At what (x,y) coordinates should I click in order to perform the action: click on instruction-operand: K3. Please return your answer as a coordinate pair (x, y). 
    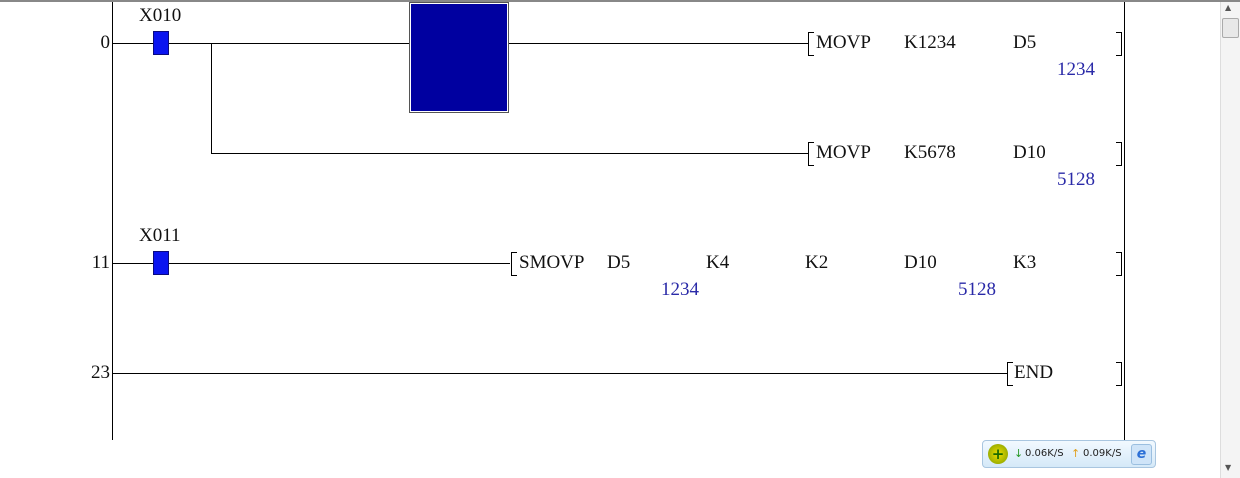
    Looking at the image, I should click on (1025, 262).